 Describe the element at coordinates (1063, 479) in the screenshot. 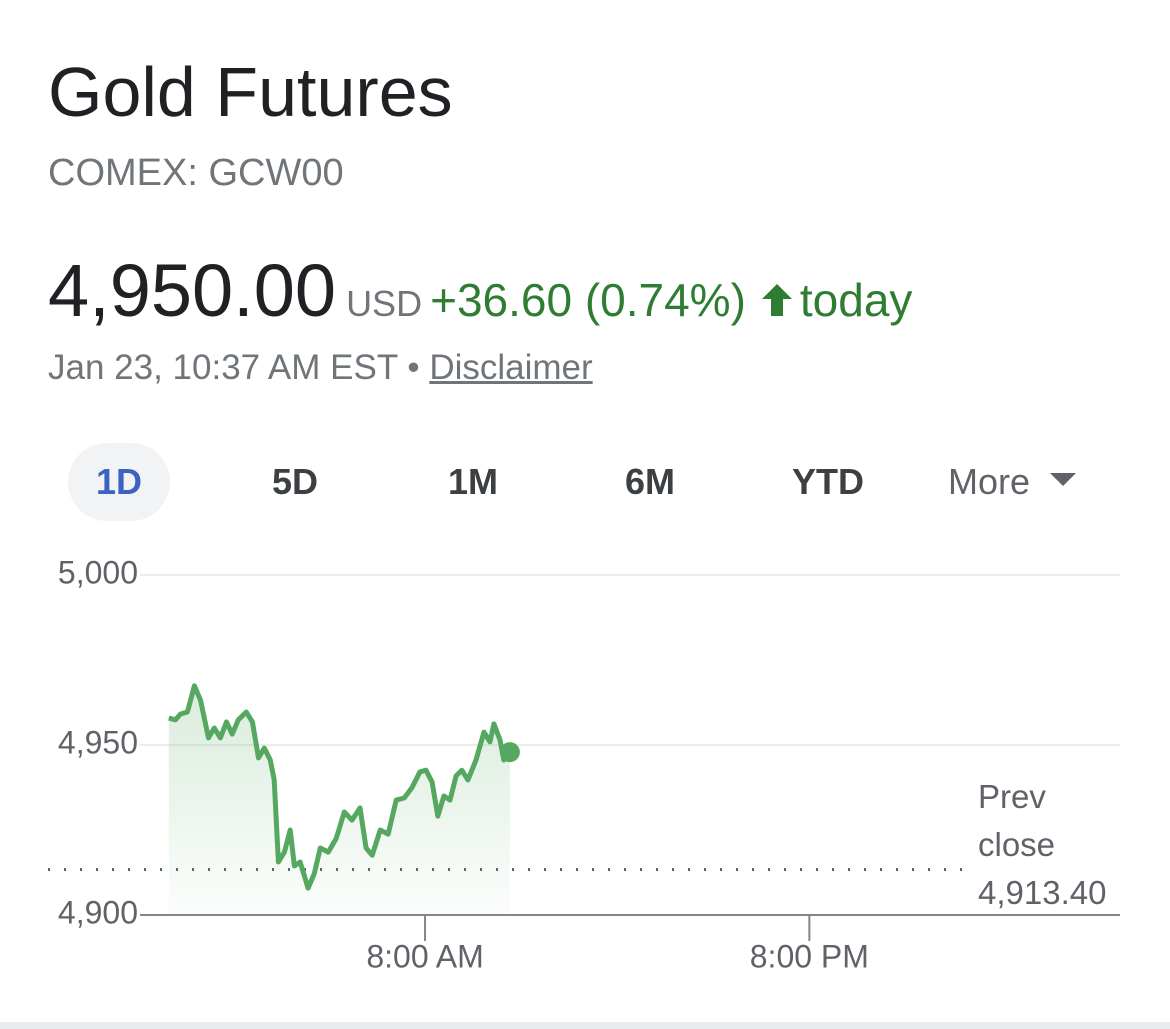

I see `dropdown-caret` at that location.